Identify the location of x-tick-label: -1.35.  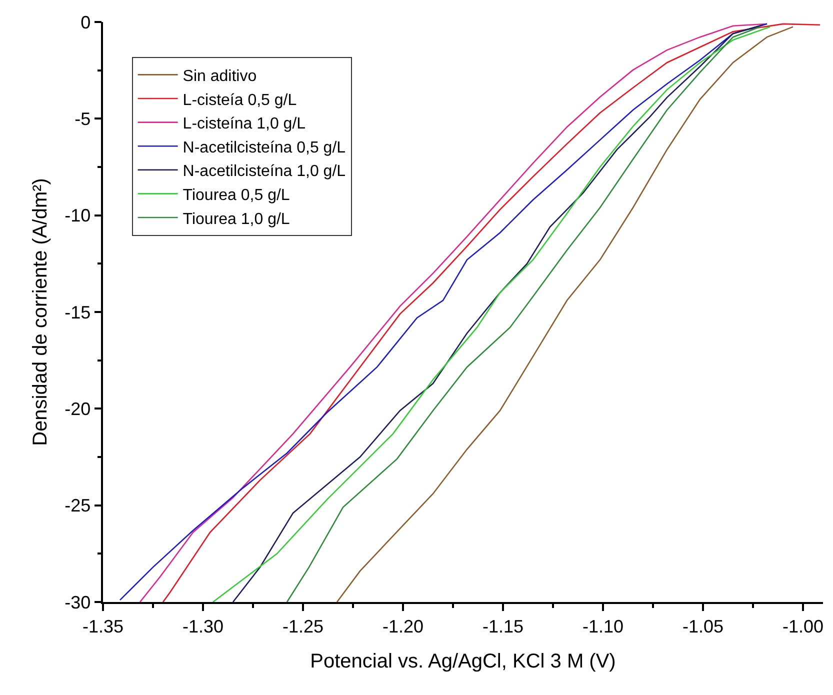
(103, 626).